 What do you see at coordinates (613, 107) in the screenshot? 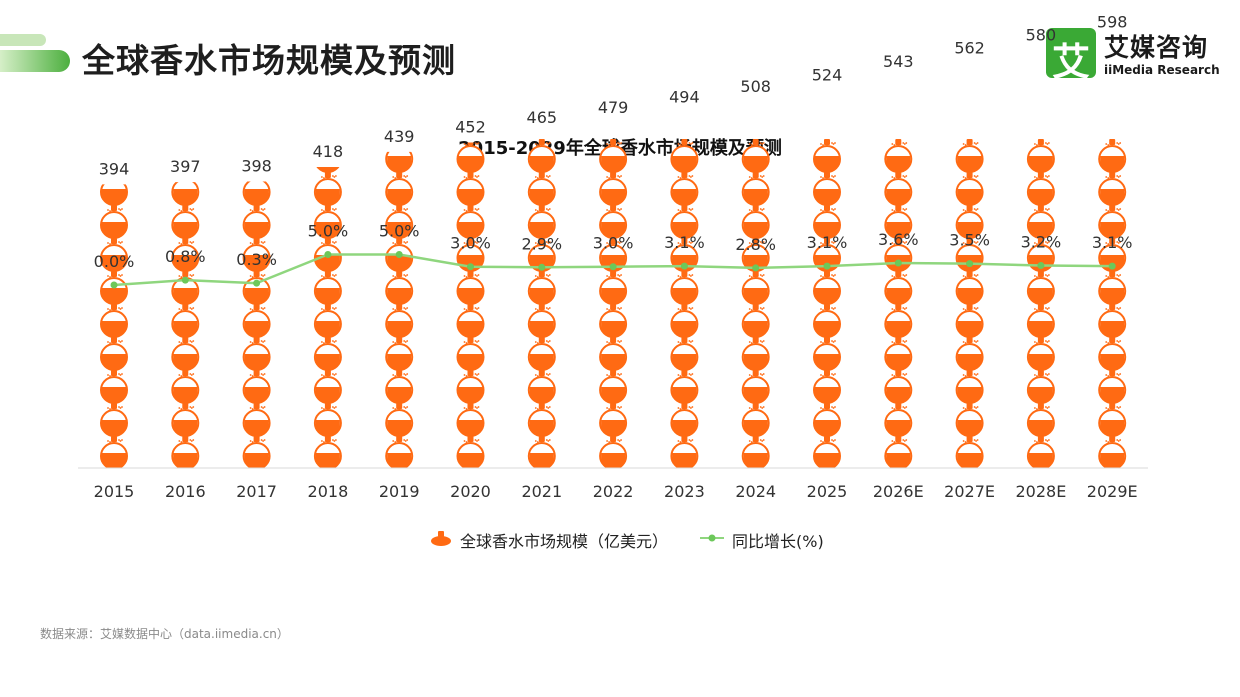
I see `bar-value-label: 479` at bounding box center [613, 107].